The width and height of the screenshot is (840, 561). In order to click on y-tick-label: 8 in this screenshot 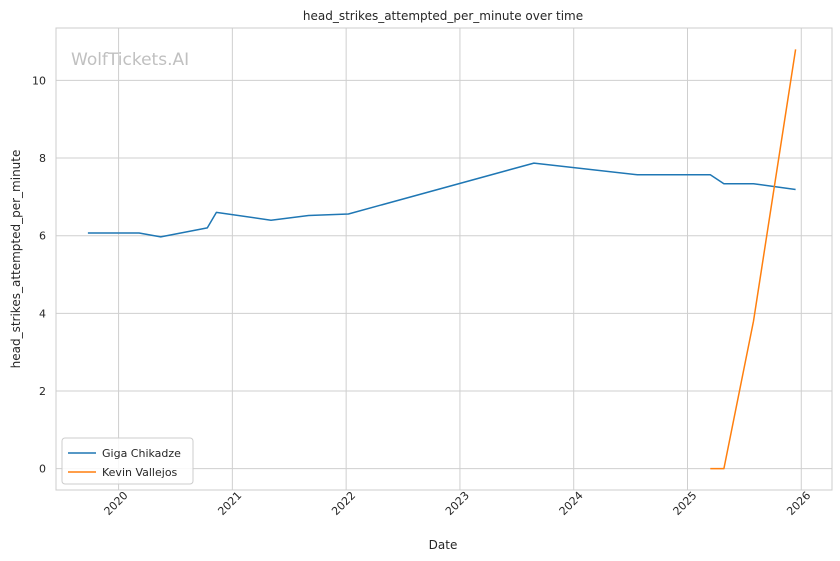, I will do `click(42, 158)`.